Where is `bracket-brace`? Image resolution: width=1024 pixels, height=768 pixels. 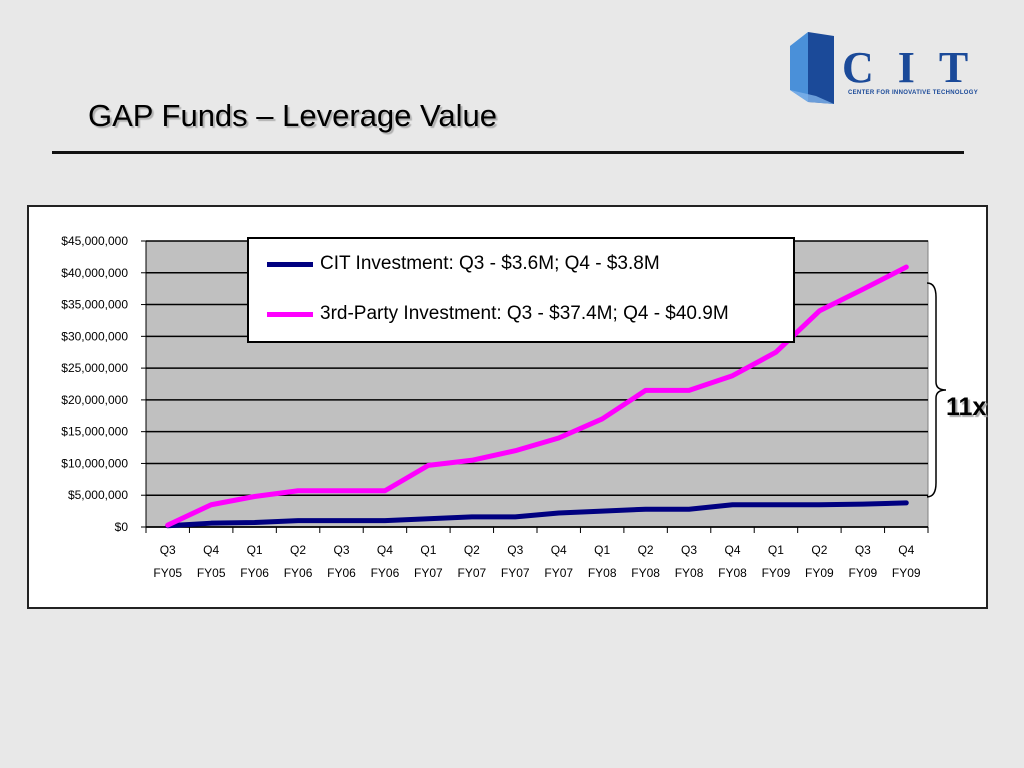 bracket-brace is located at coordinates (936, 390).